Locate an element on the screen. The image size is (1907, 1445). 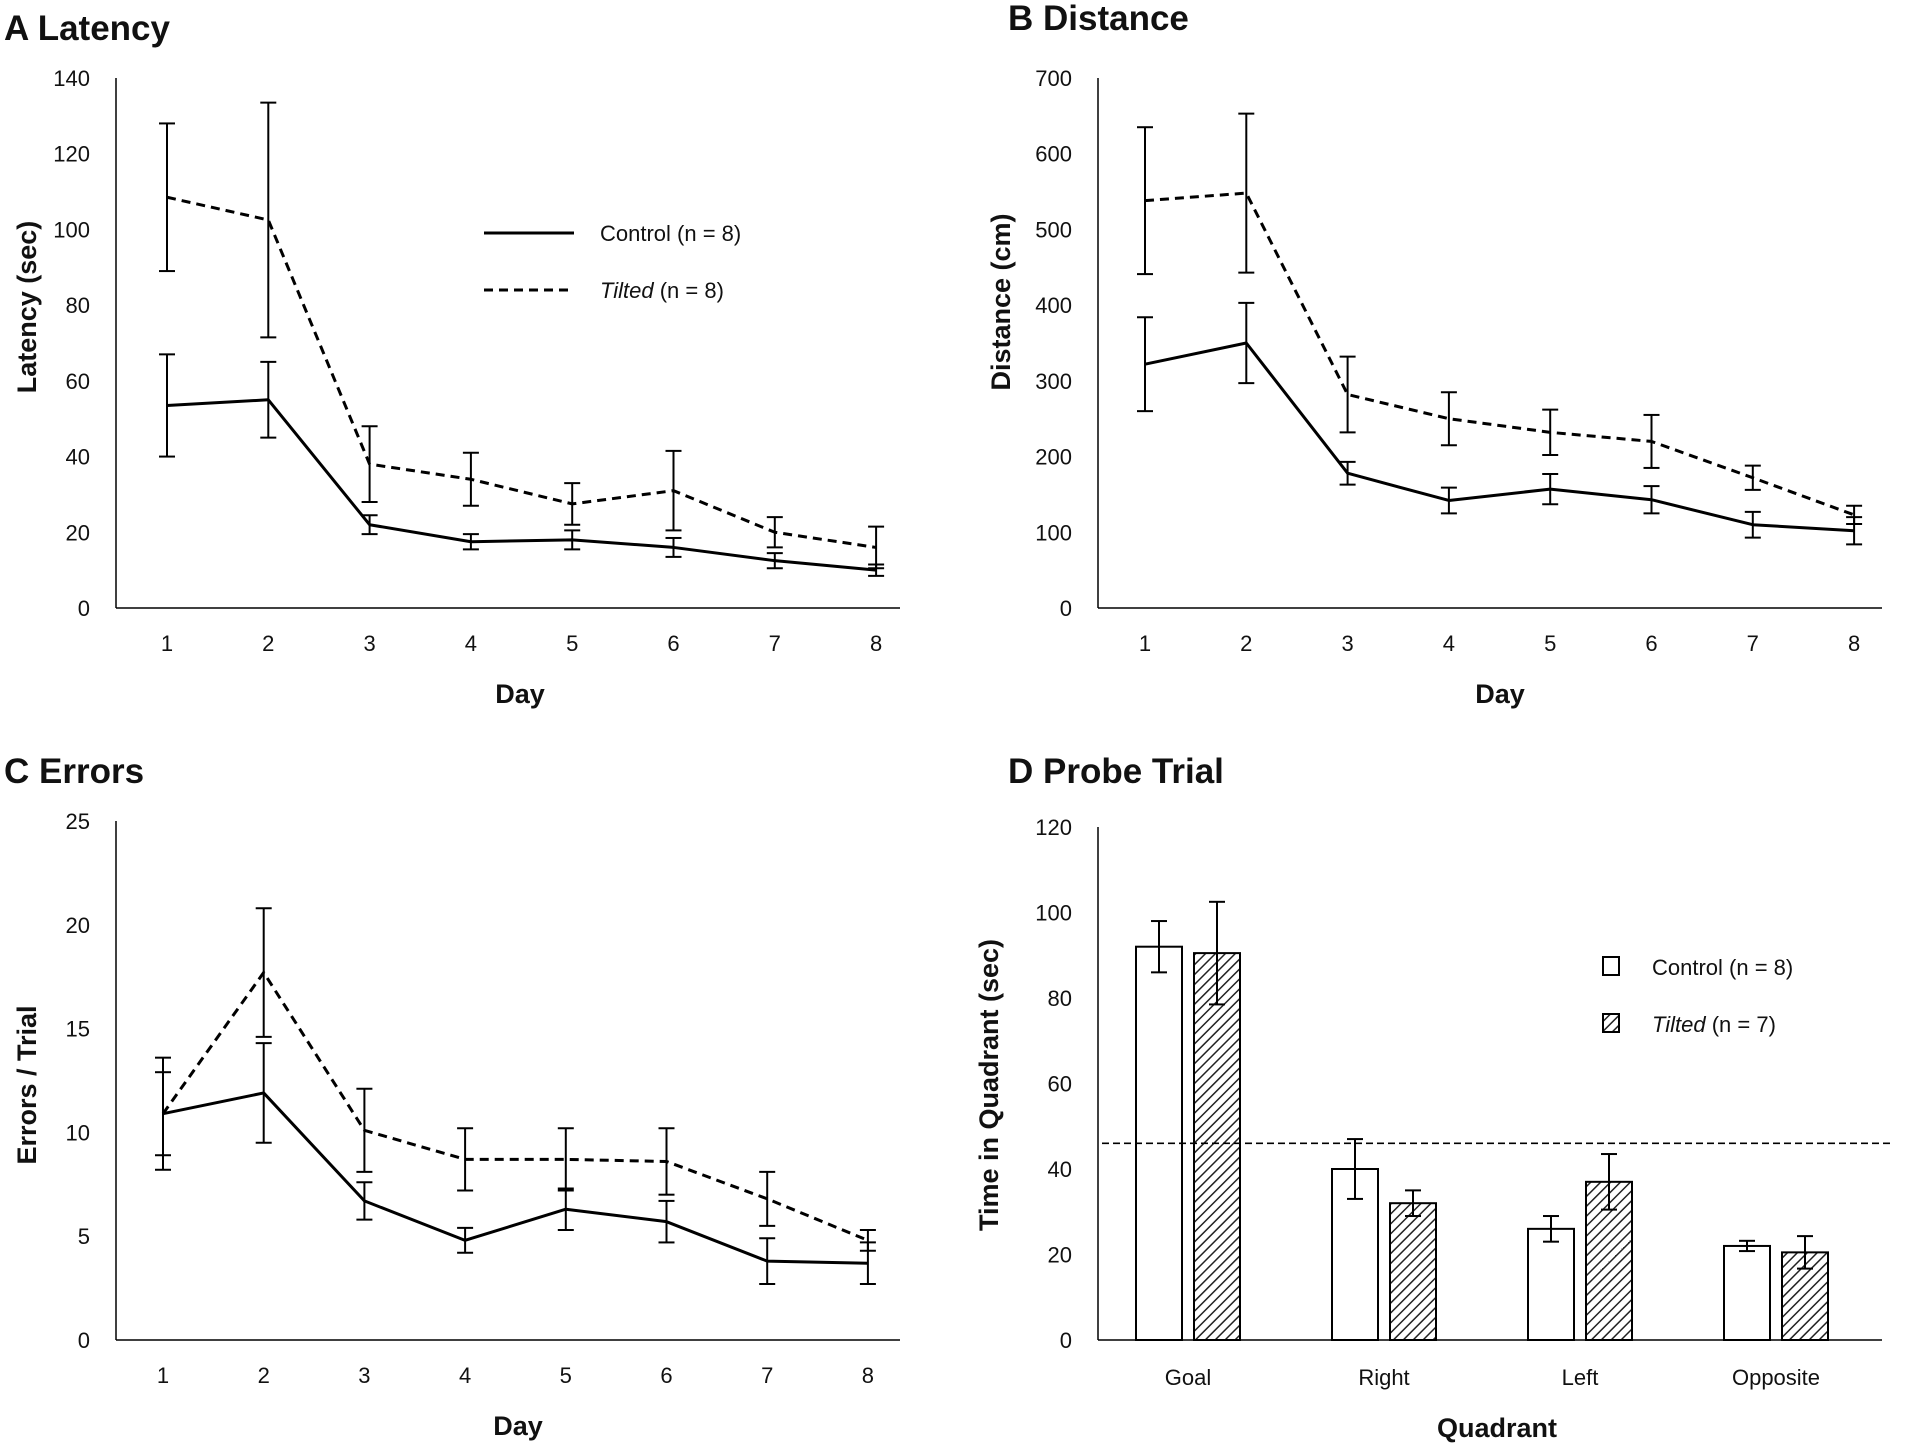
panel-b-control-series-line is located at coordinates (1499, 437).